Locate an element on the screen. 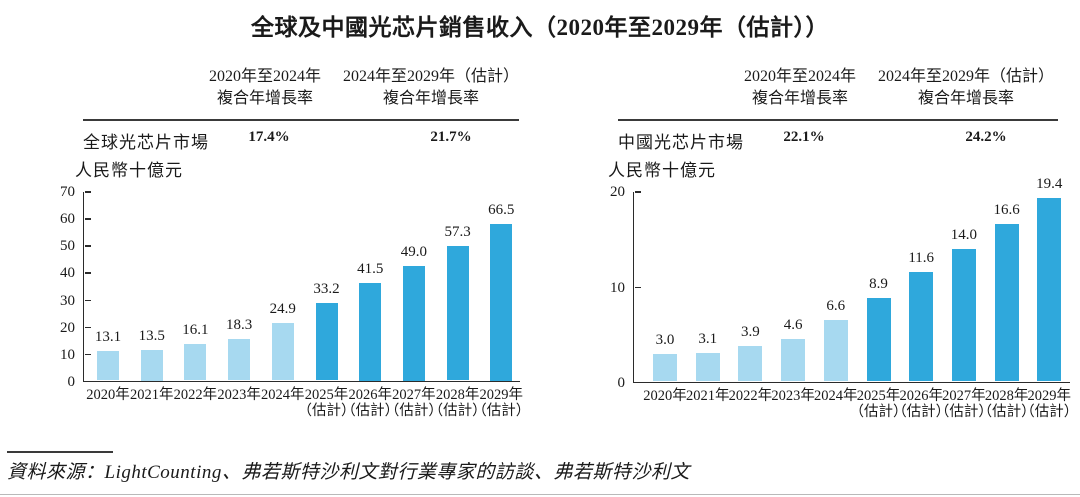  bar-value-label: 19.4 is located at coordinates (1049, 183).